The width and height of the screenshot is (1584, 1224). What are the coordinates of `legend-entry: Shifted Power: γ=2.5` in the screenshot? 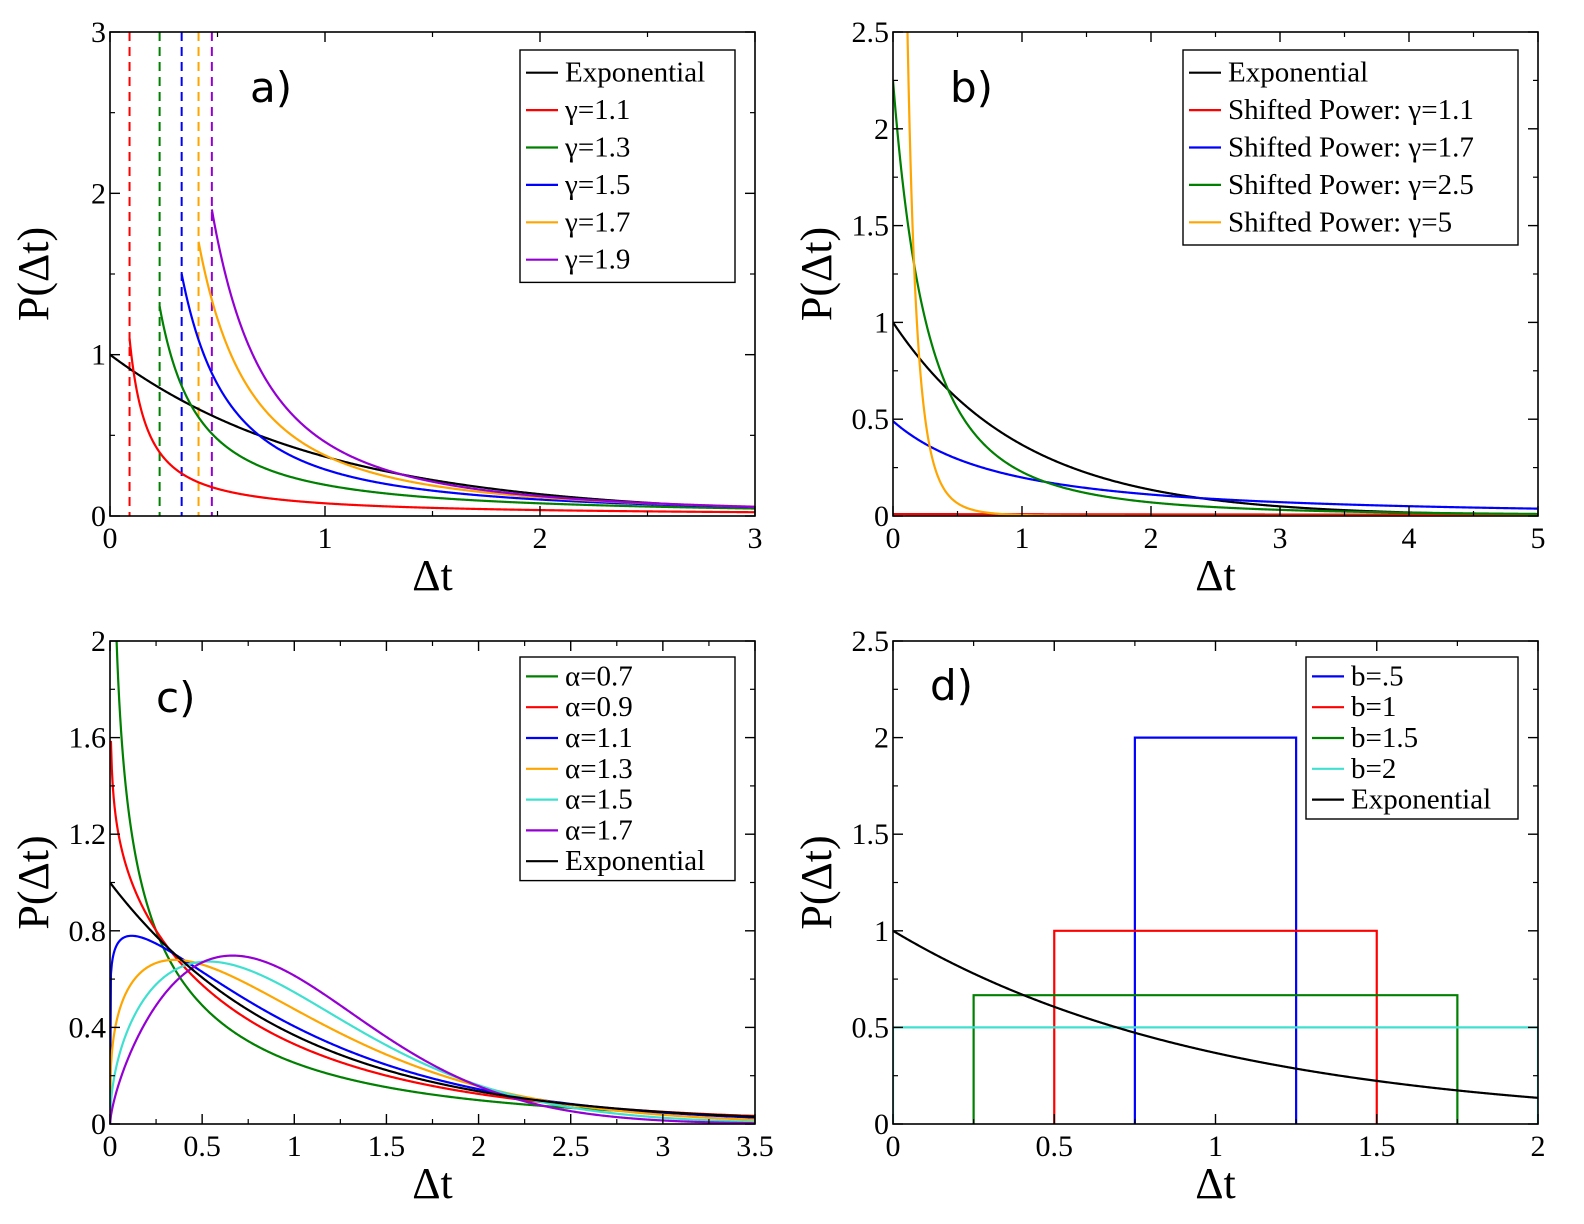 It's located at (1351, 185).